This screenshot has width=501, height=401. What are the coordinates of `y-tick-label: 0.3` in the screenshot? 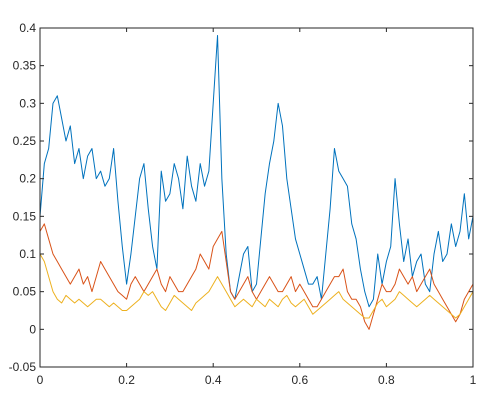 It's located at (27, 103).